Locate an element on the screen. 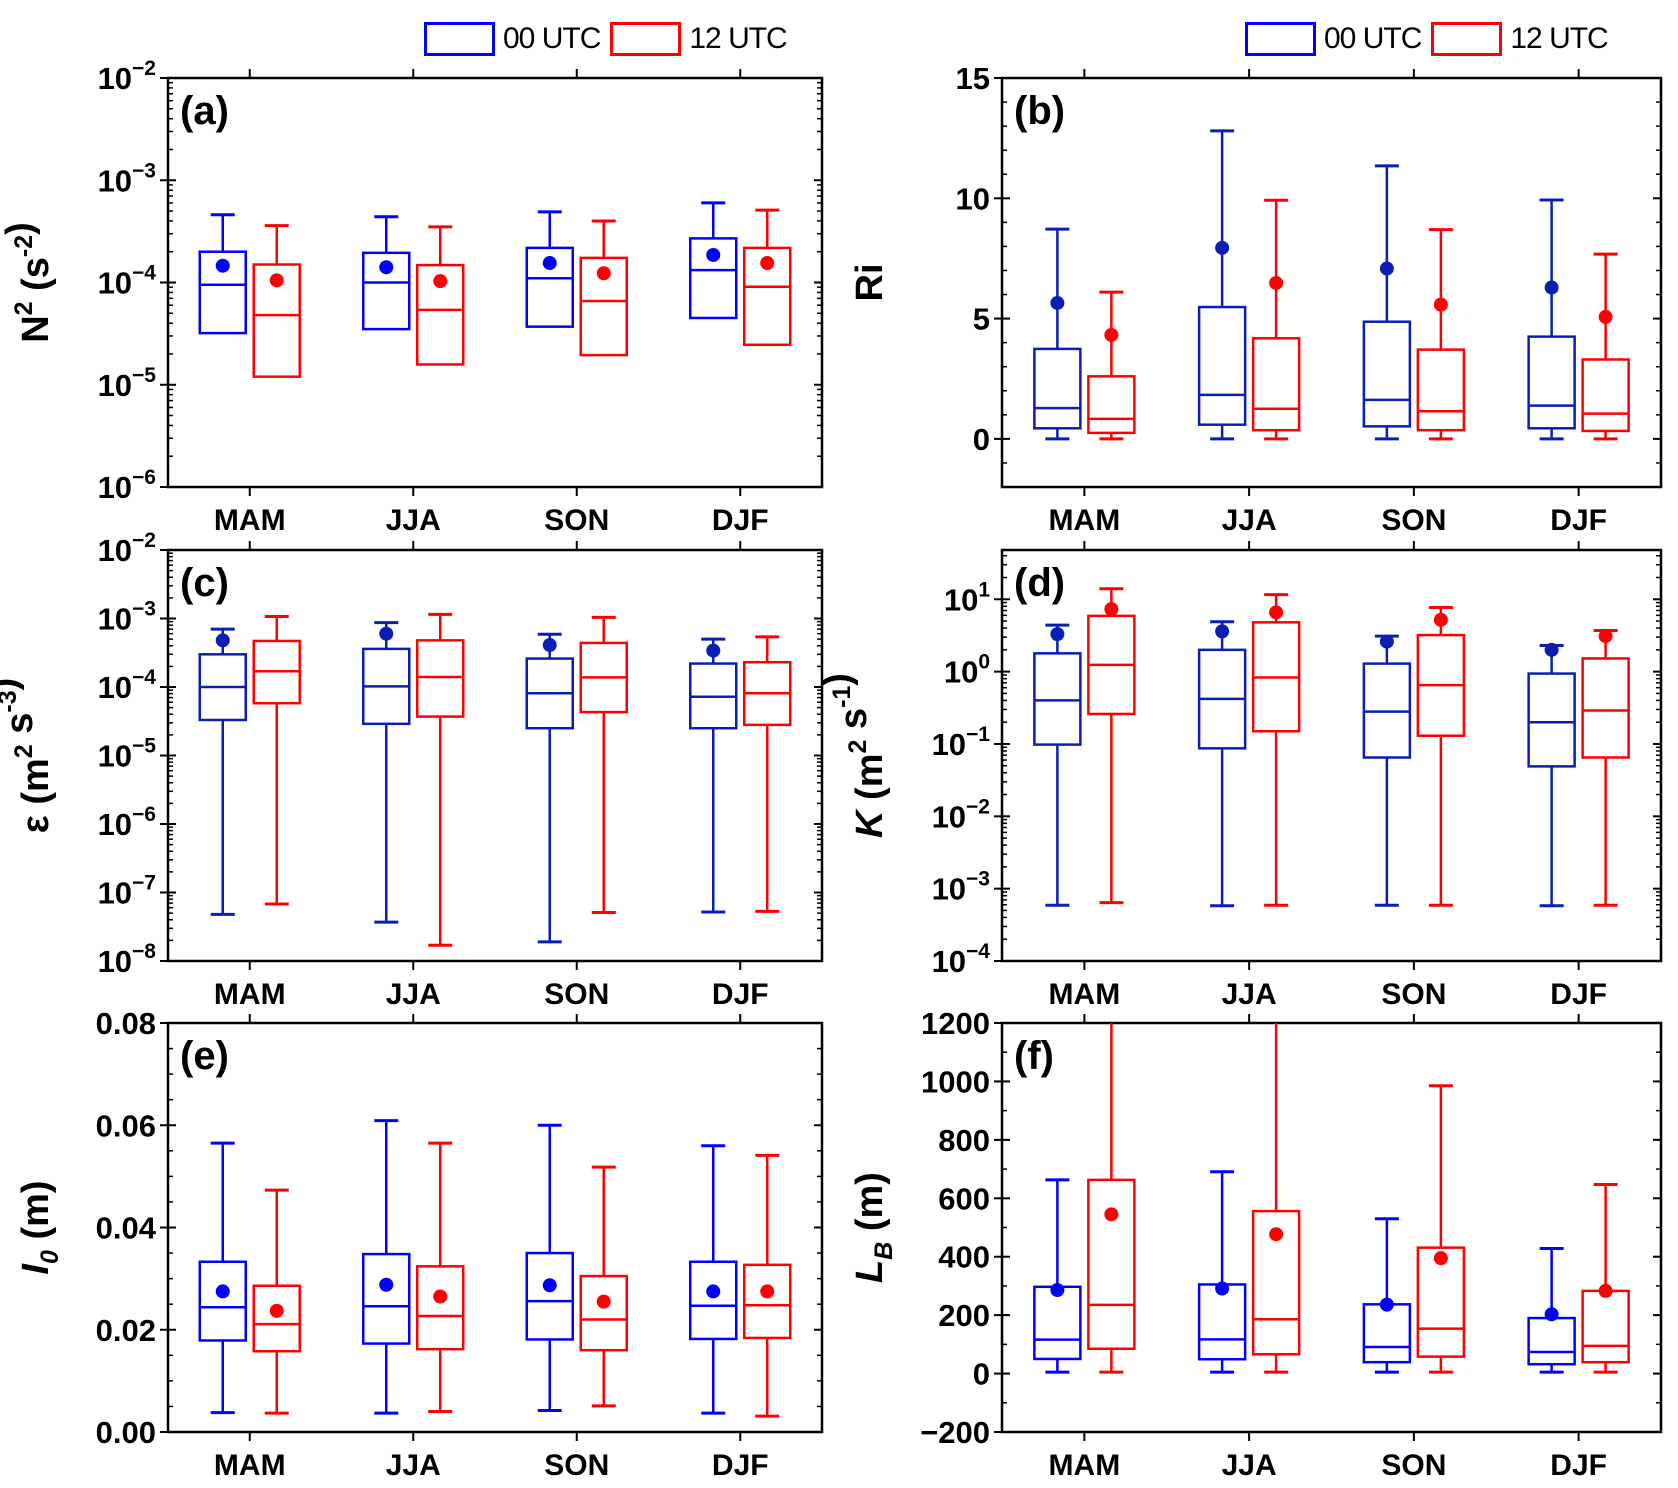 Image resolution: width=1678 pixels, height=1488 pixels. y-tick-label: 0.04 is located at coordinates (126, 1228).